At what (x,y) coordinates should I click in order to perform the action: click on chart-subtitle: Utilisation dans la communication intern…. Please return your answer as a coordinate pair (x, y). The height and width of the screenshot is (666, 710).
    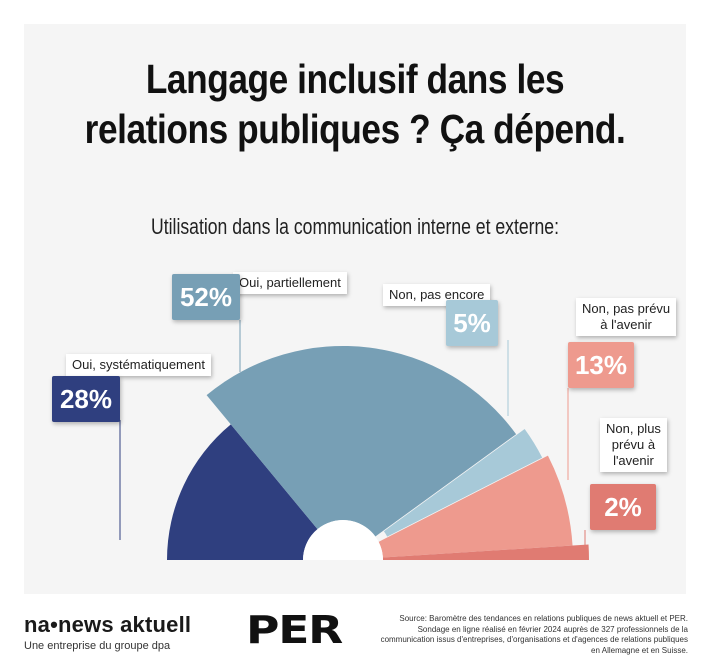
    Looking at the image, I should click on (355, 226).